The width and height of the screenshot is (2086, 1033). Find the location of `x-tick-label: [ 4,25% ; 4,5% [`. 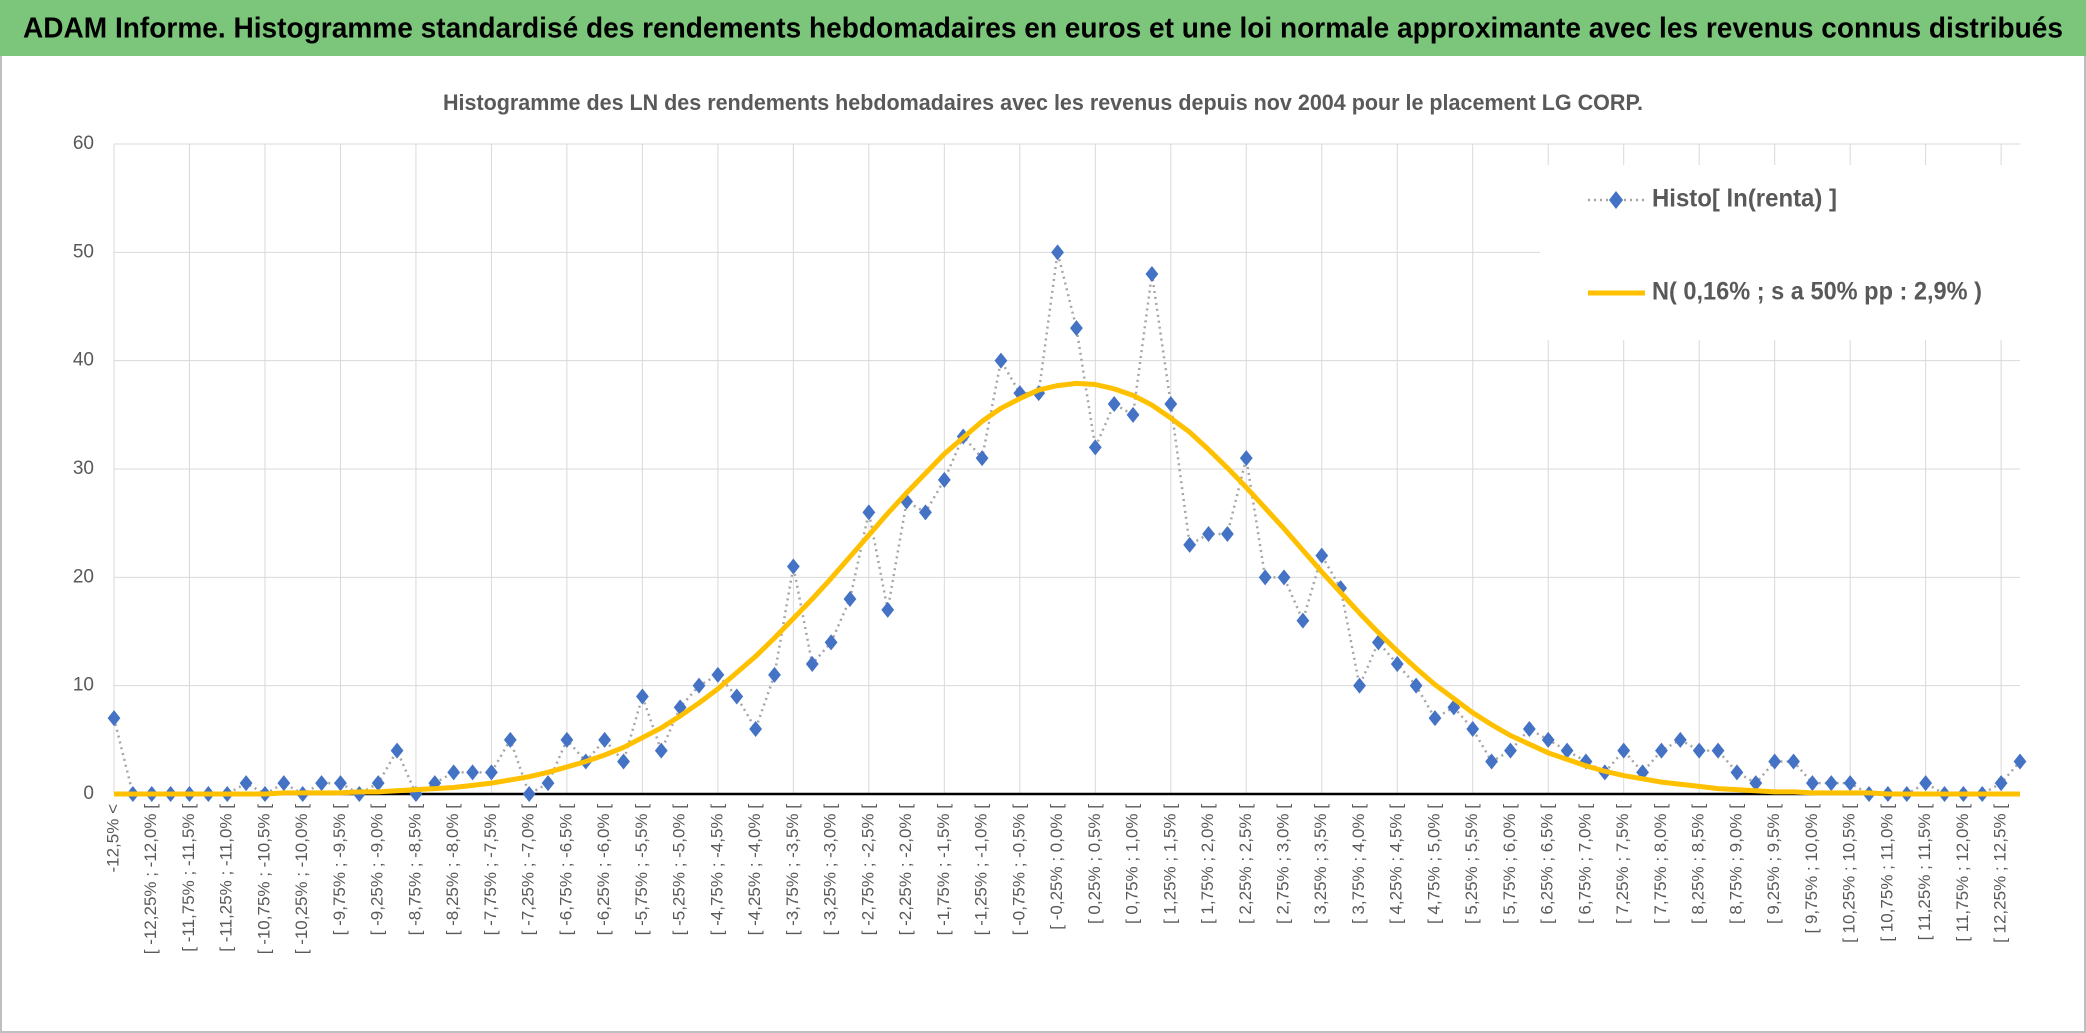

x-tick-label: [ 4,25% ; 4,5% [ is located at coordinates (1396, 864).